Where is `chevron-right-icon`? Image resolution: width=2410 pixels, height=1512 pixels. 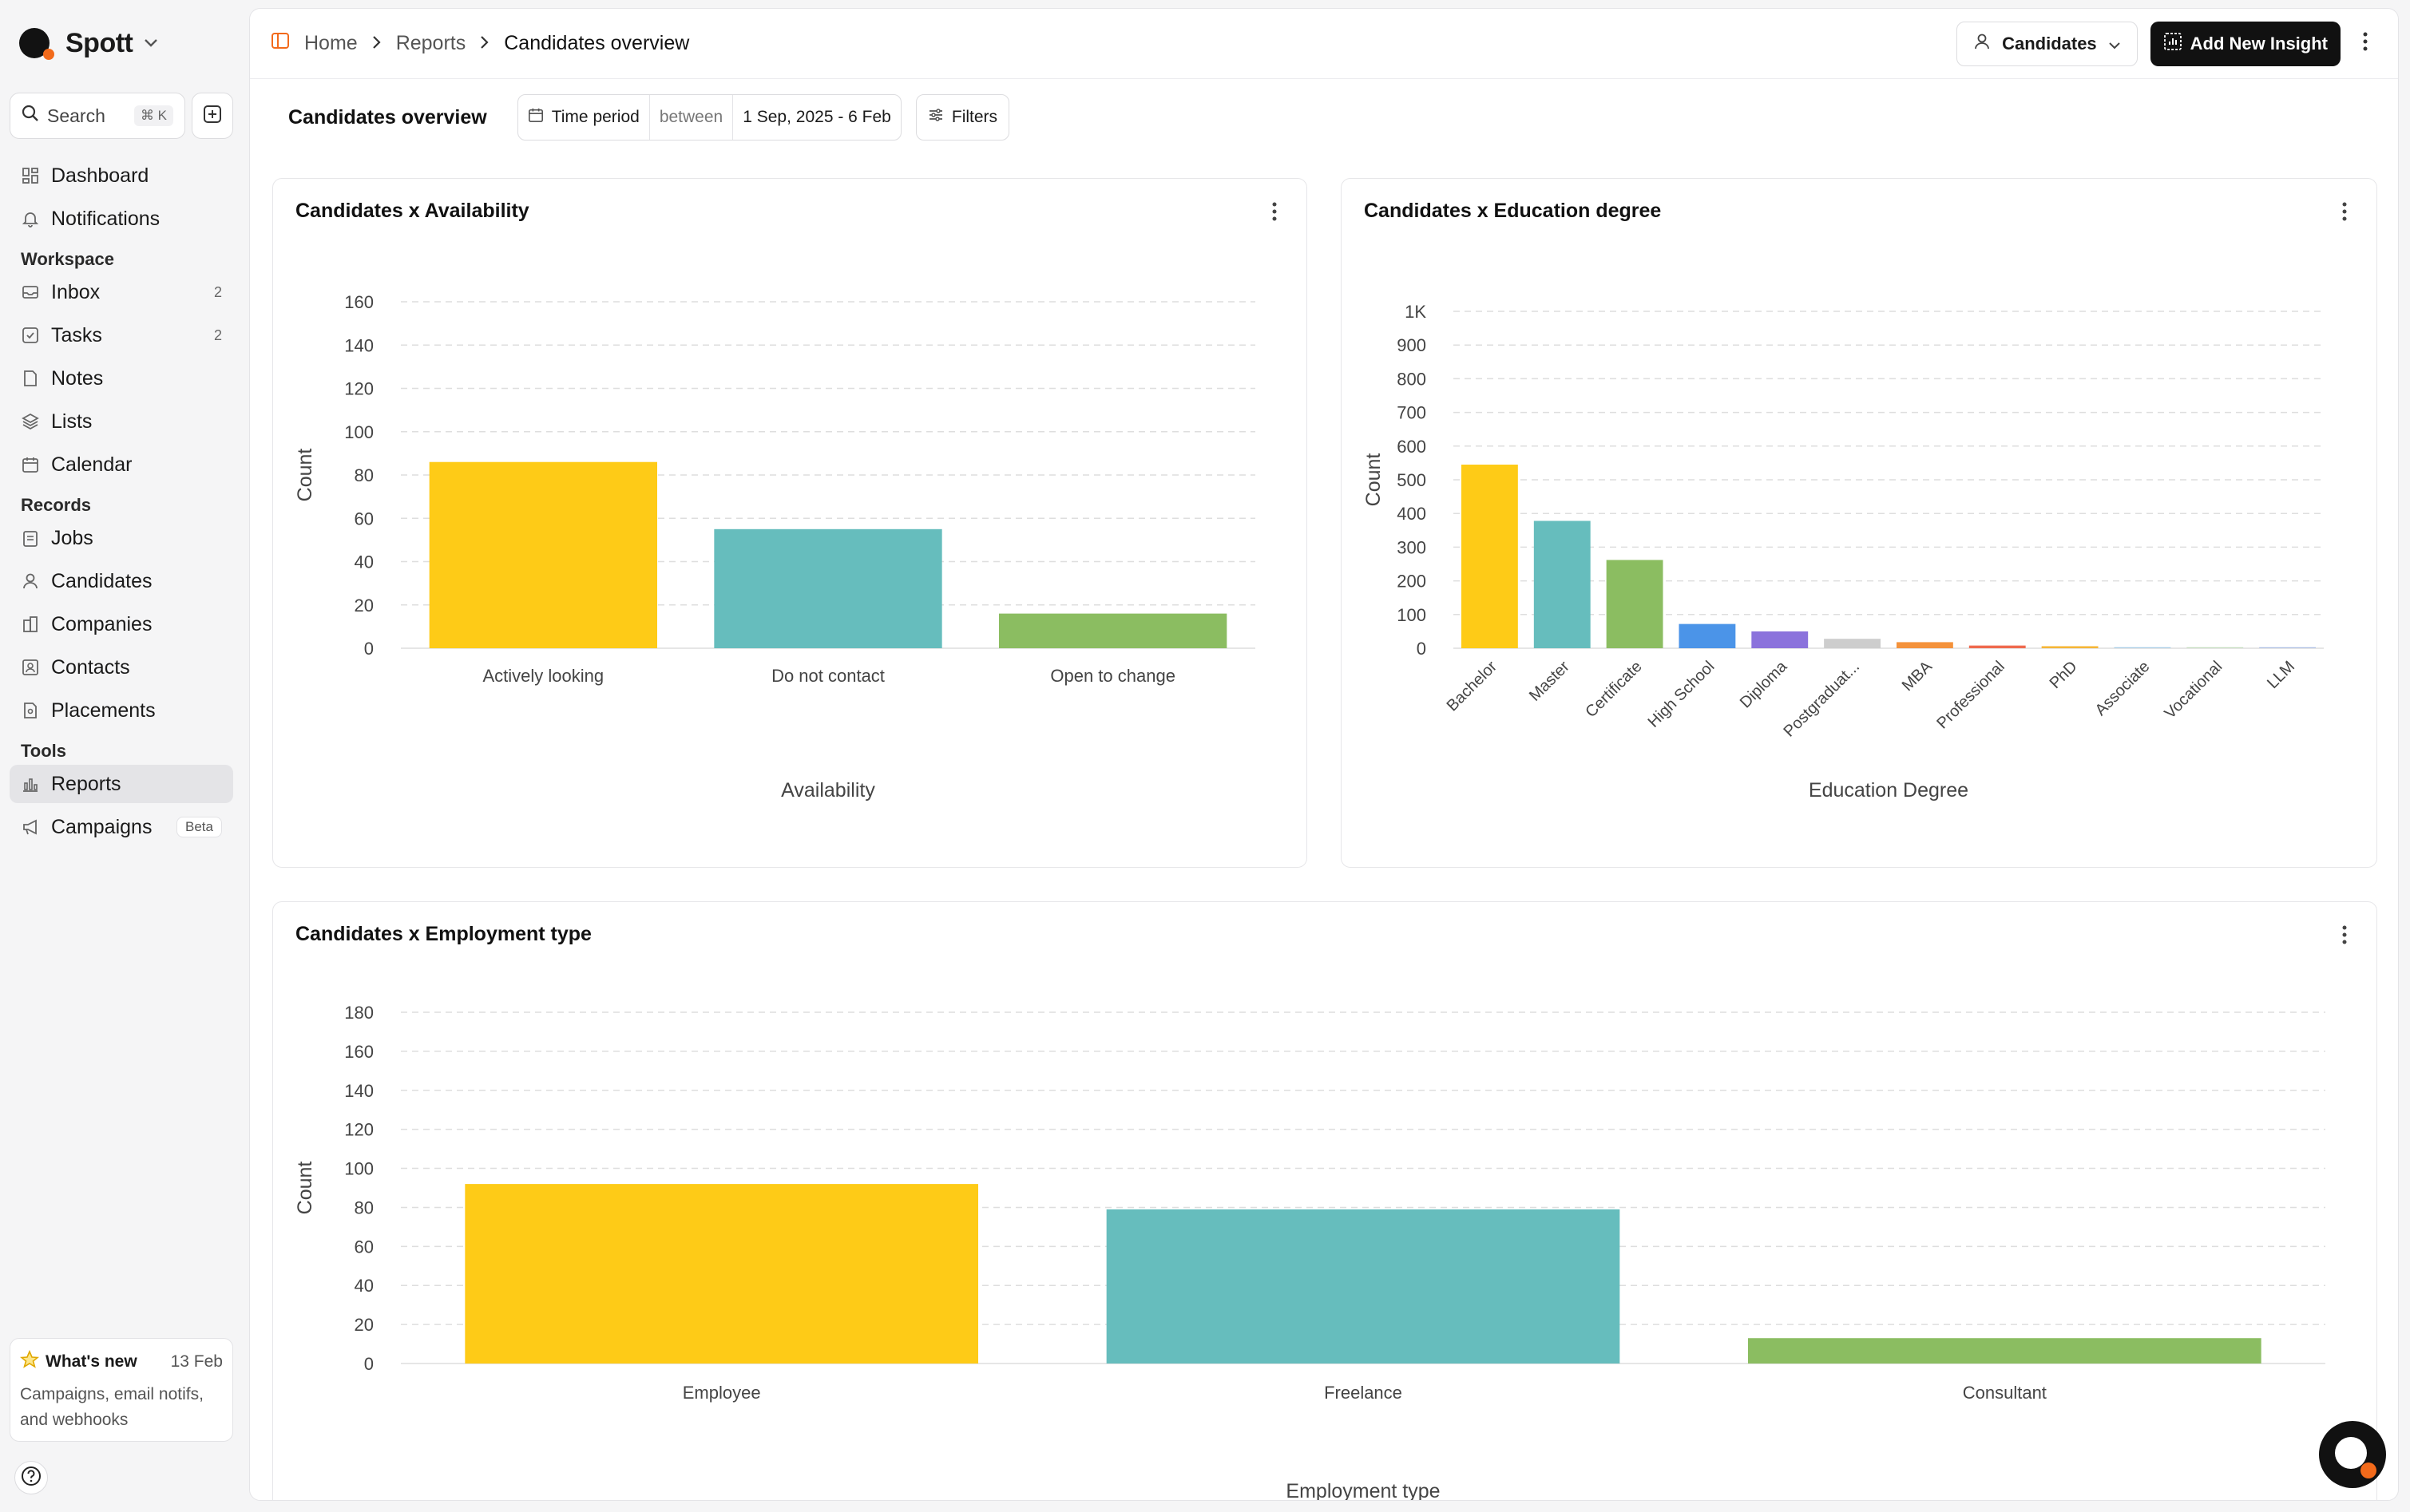 chevron-right-icon is located at coordinates (485, 44).